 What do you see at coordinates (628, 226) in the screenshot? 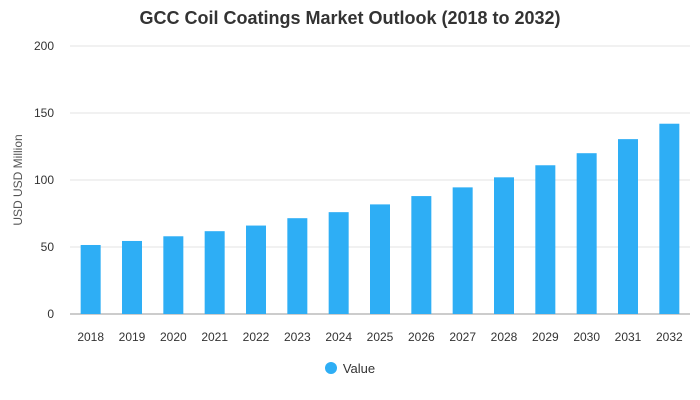
I see `bar-2031` at bounding box center [628, 226].